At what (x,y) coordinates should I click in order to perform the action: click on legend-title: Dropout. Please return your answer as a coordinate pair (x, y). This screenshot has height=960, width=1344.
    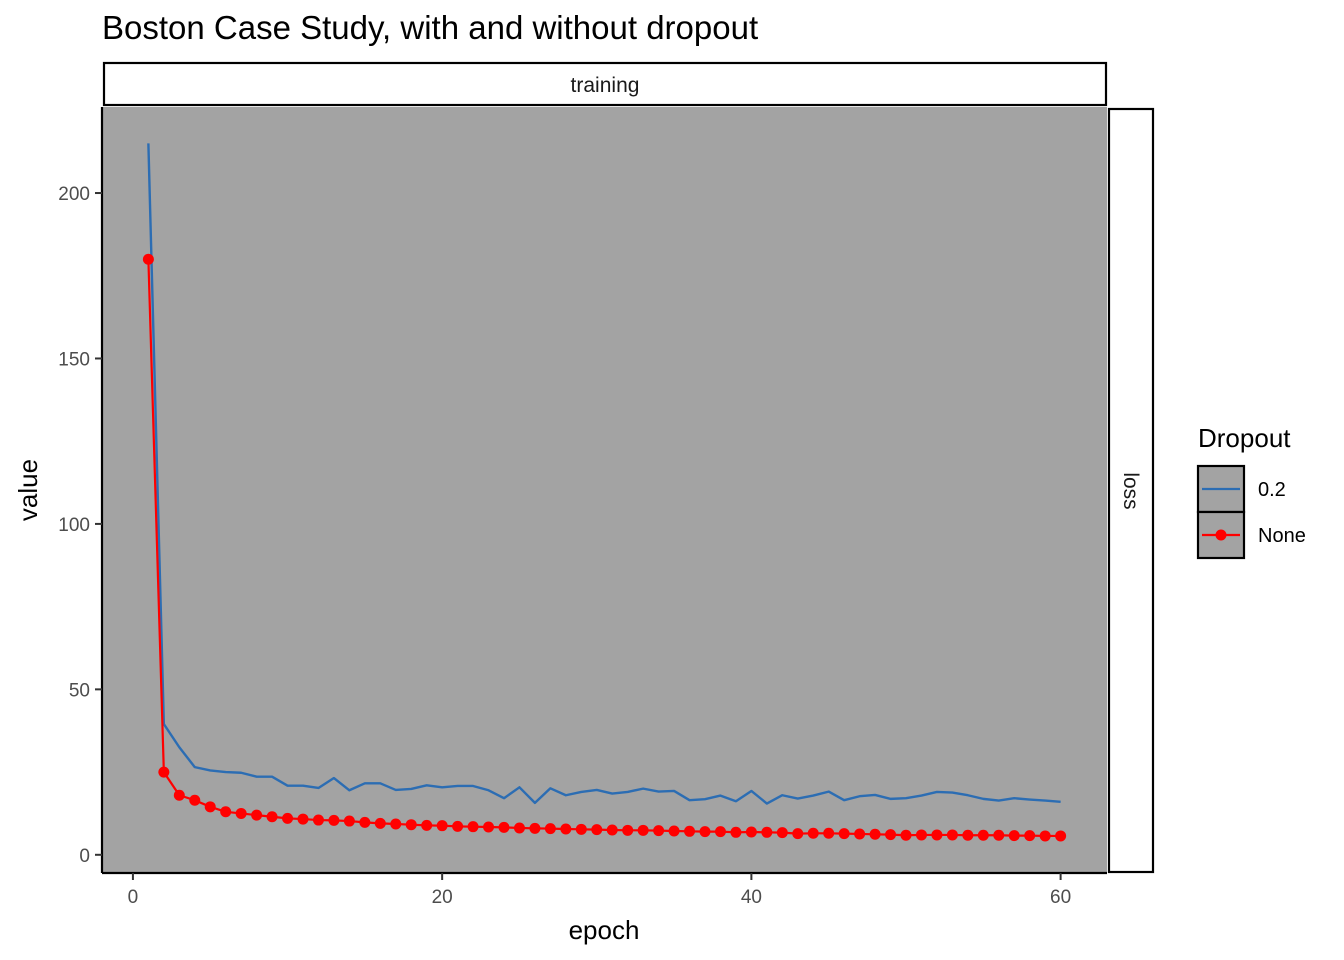
    Looking at the image, I should click on (1244, 438).